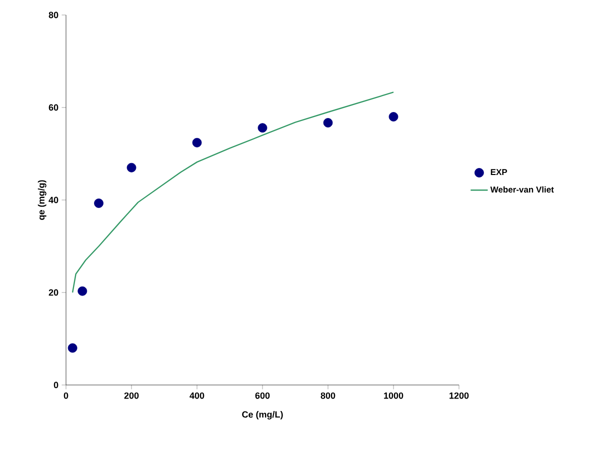 This screenshot has width=600, height=452. What do you see at coordinates (262, 415) in the screenshot?
I see `x-axis-title: Ce (mg/L)` at bounding box center [262, 415].